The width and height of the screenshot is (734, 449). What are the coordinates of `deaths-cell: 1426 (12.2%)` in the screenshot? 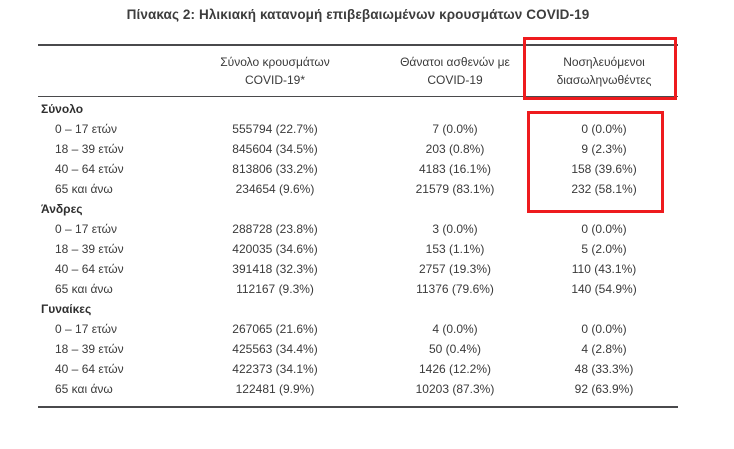 It's located at (455, 369).